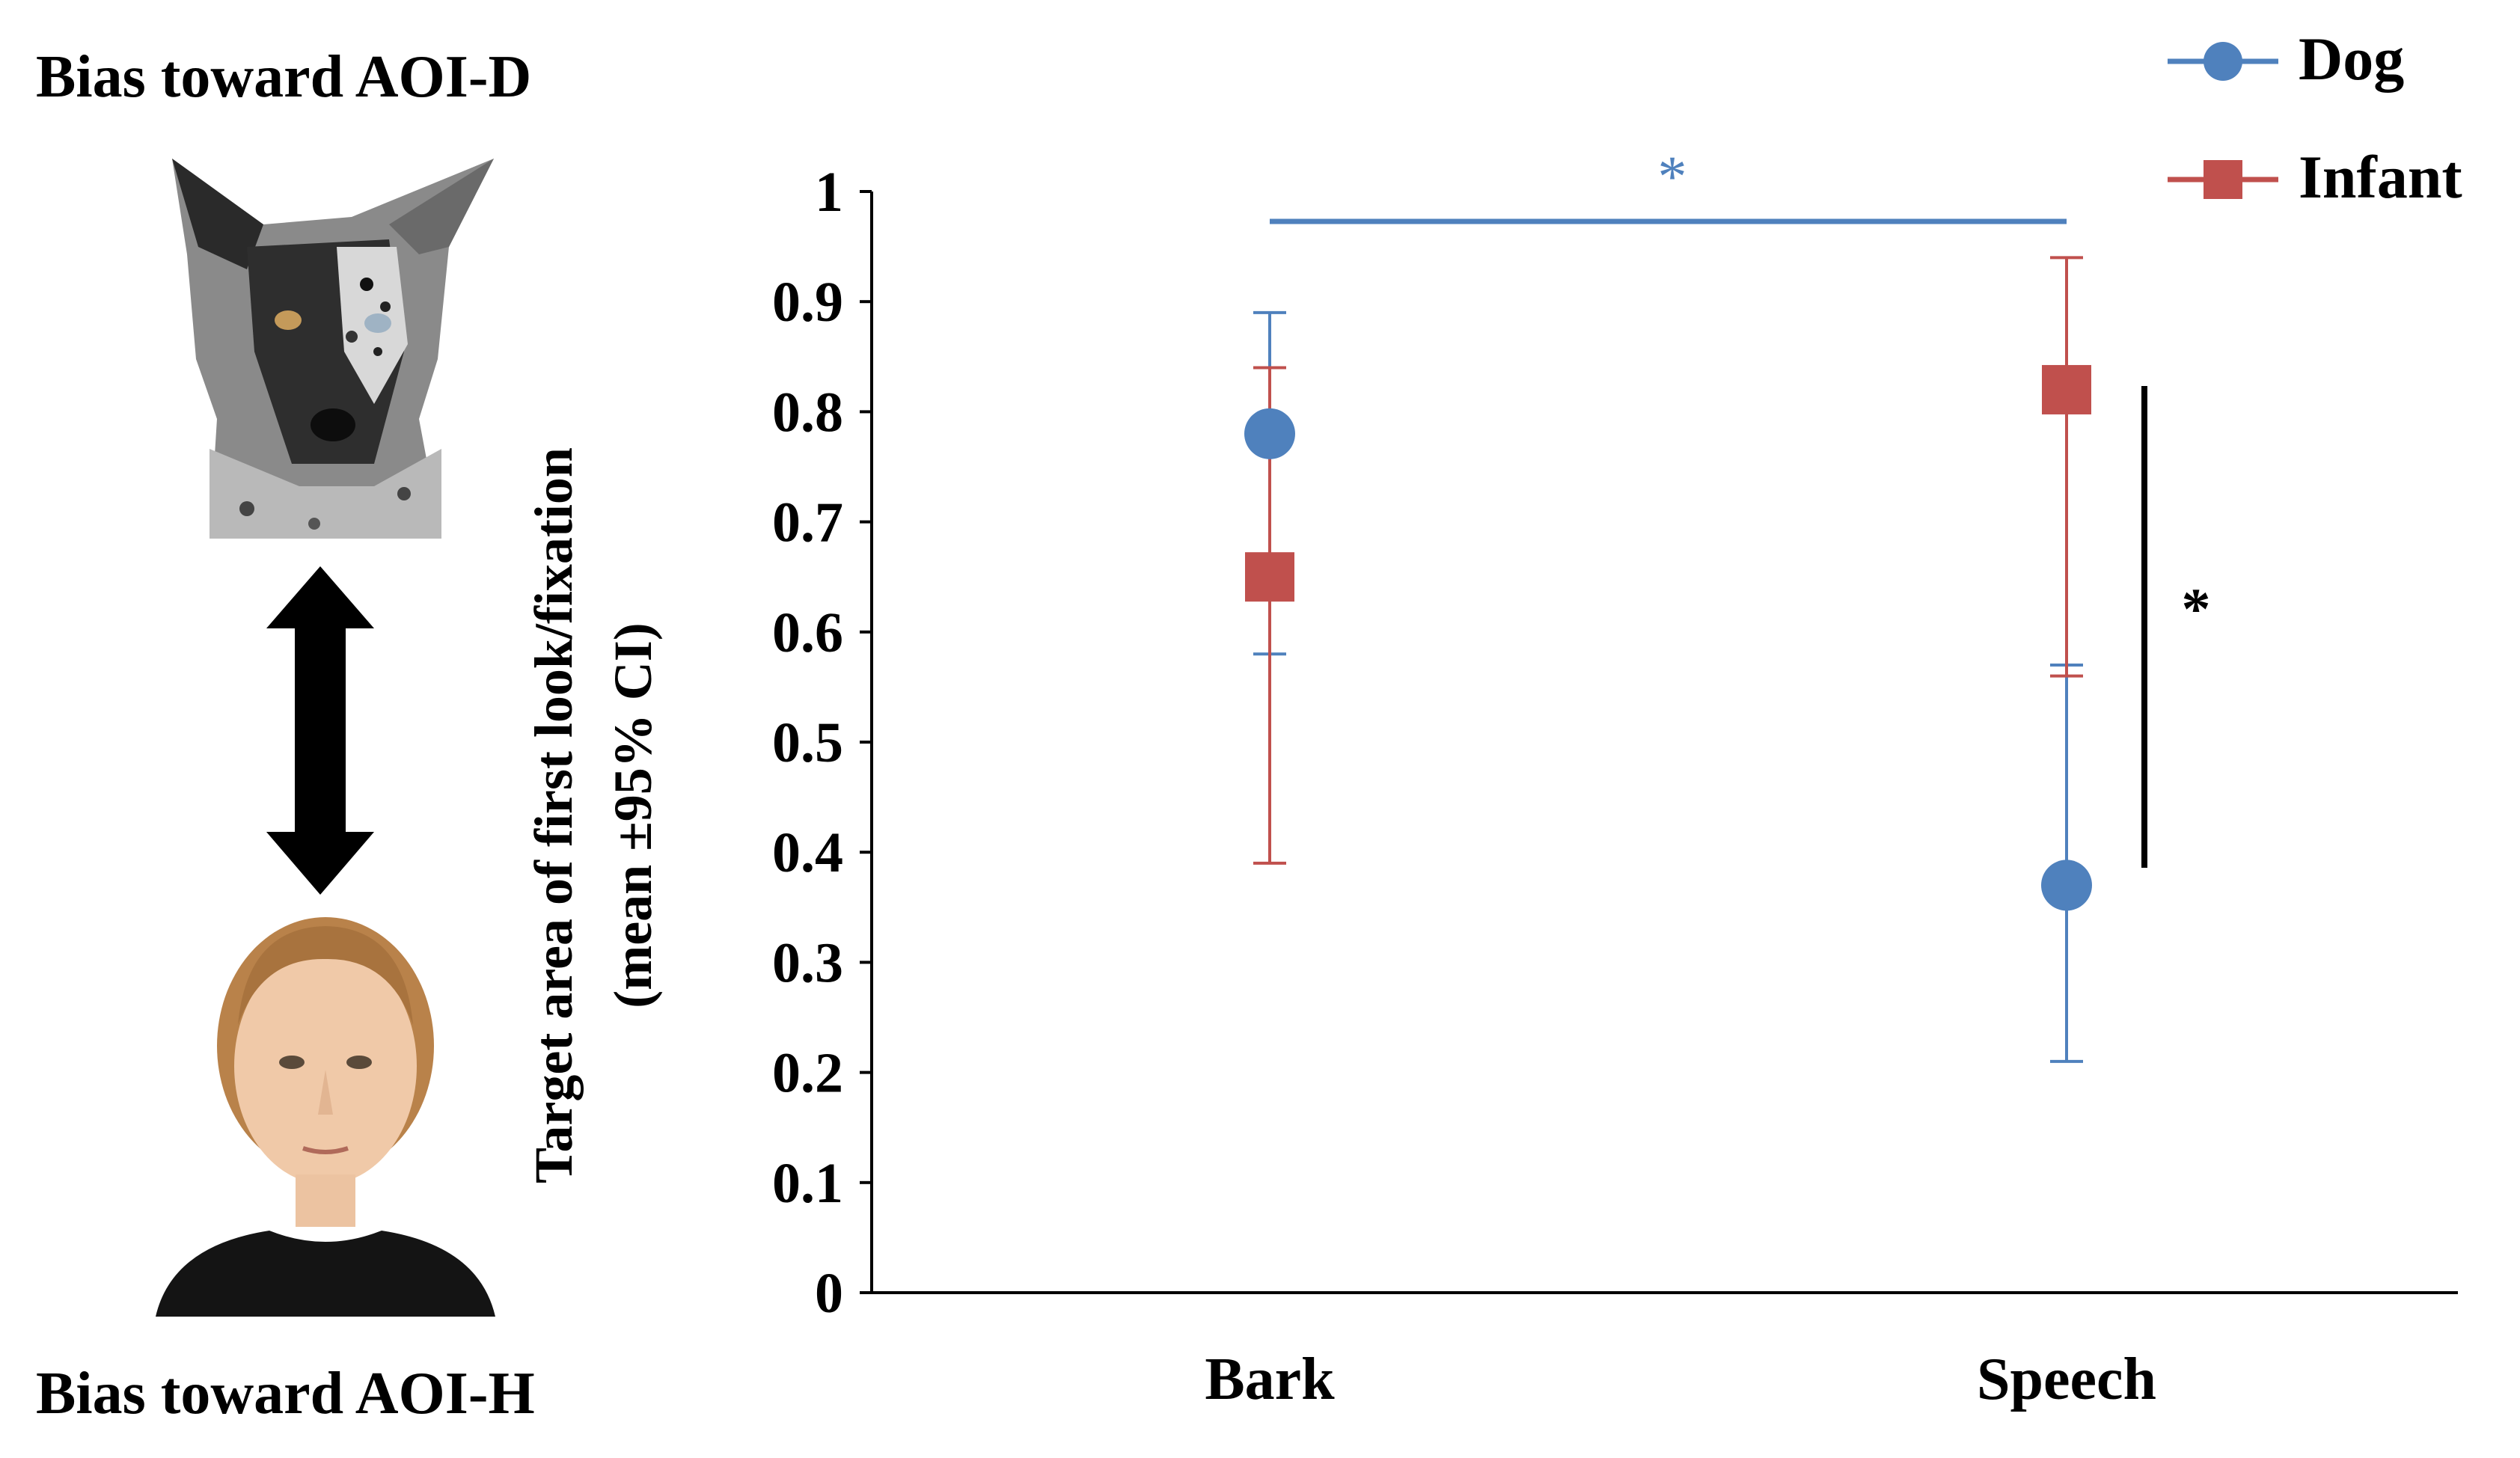 This screenshot has height=1458, width=2520. I want to click on legend: Dog Infant, so click(2315, 118).